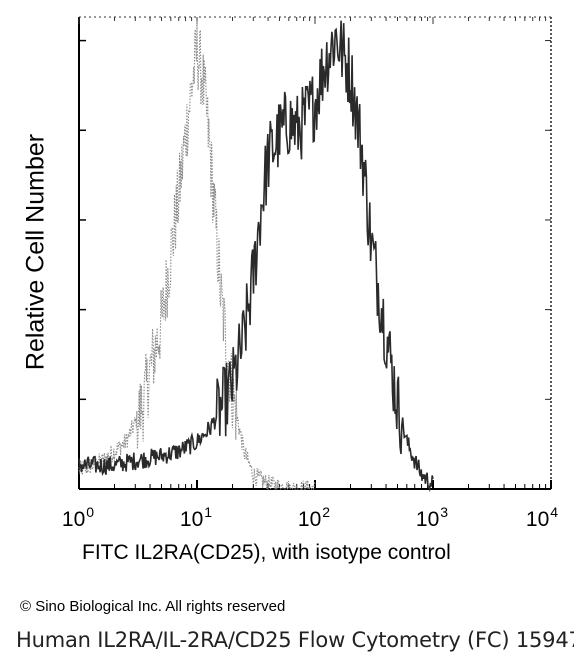 This screenshot has height=665, width=574. What do you see at coordinates (266, 552) in the screenshot?
I see `x-axis-label: FITC IL2RA(CD25), with isotype control` at bounding box center [266, 552].